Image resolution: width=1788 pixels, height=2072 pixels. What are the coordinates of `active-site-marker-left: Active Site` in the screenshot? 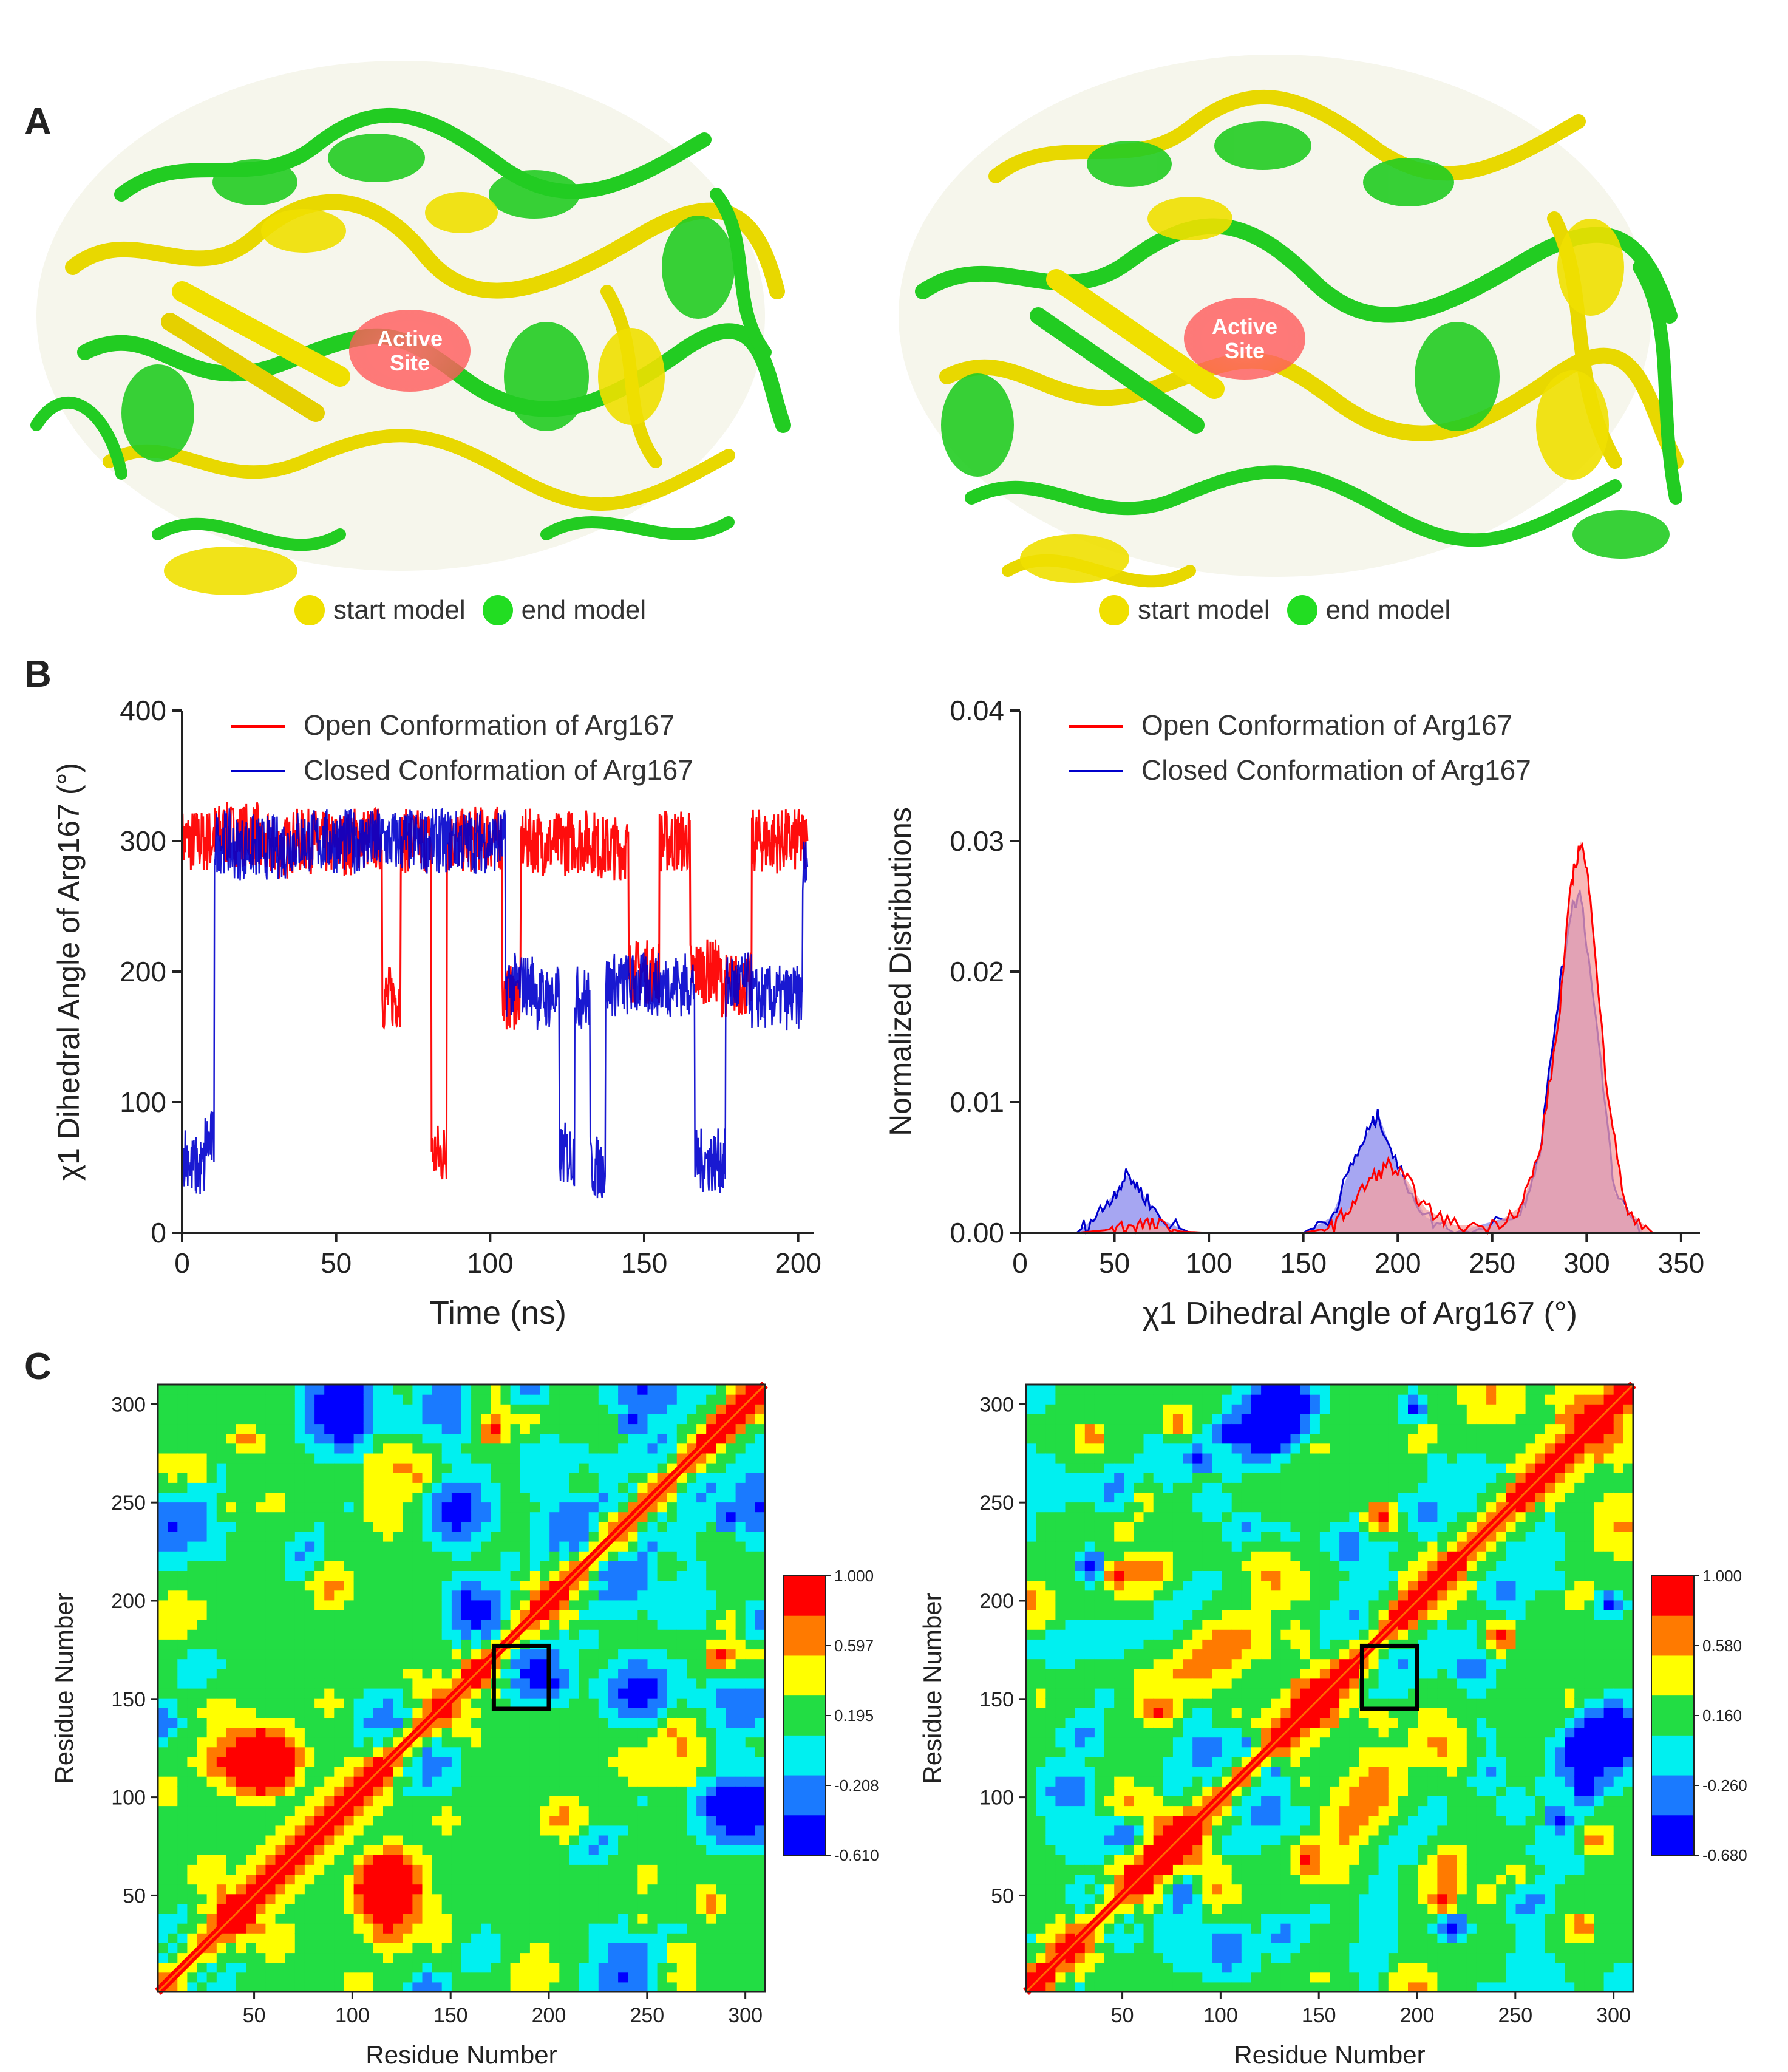 It's located at (410, 351).